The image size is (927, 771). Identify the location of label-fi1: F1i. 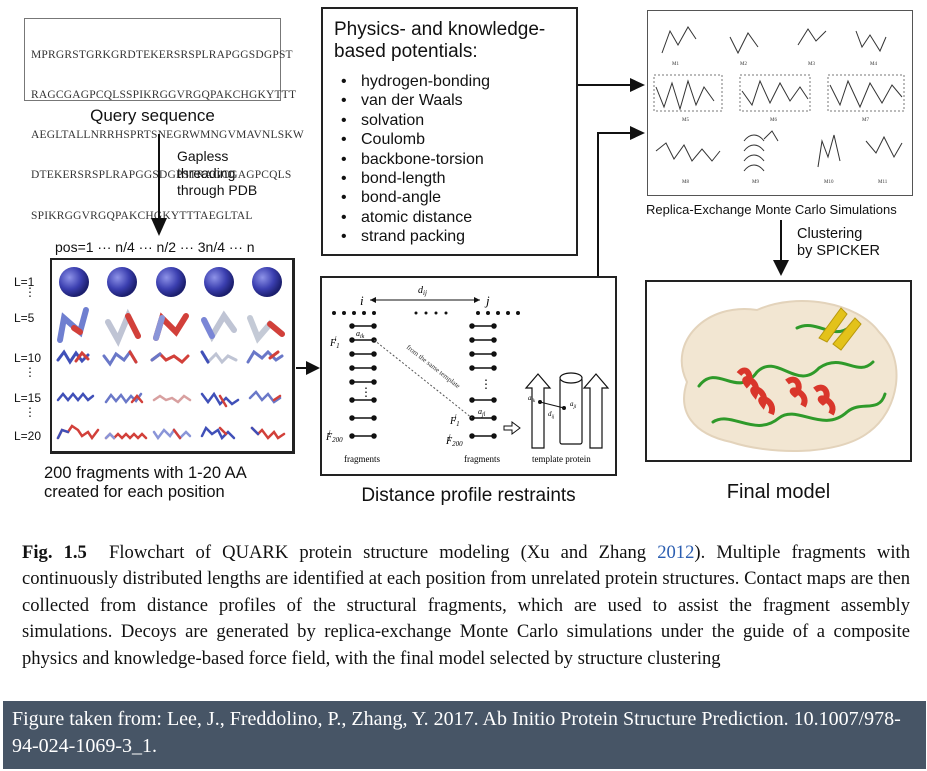
(334, 342).